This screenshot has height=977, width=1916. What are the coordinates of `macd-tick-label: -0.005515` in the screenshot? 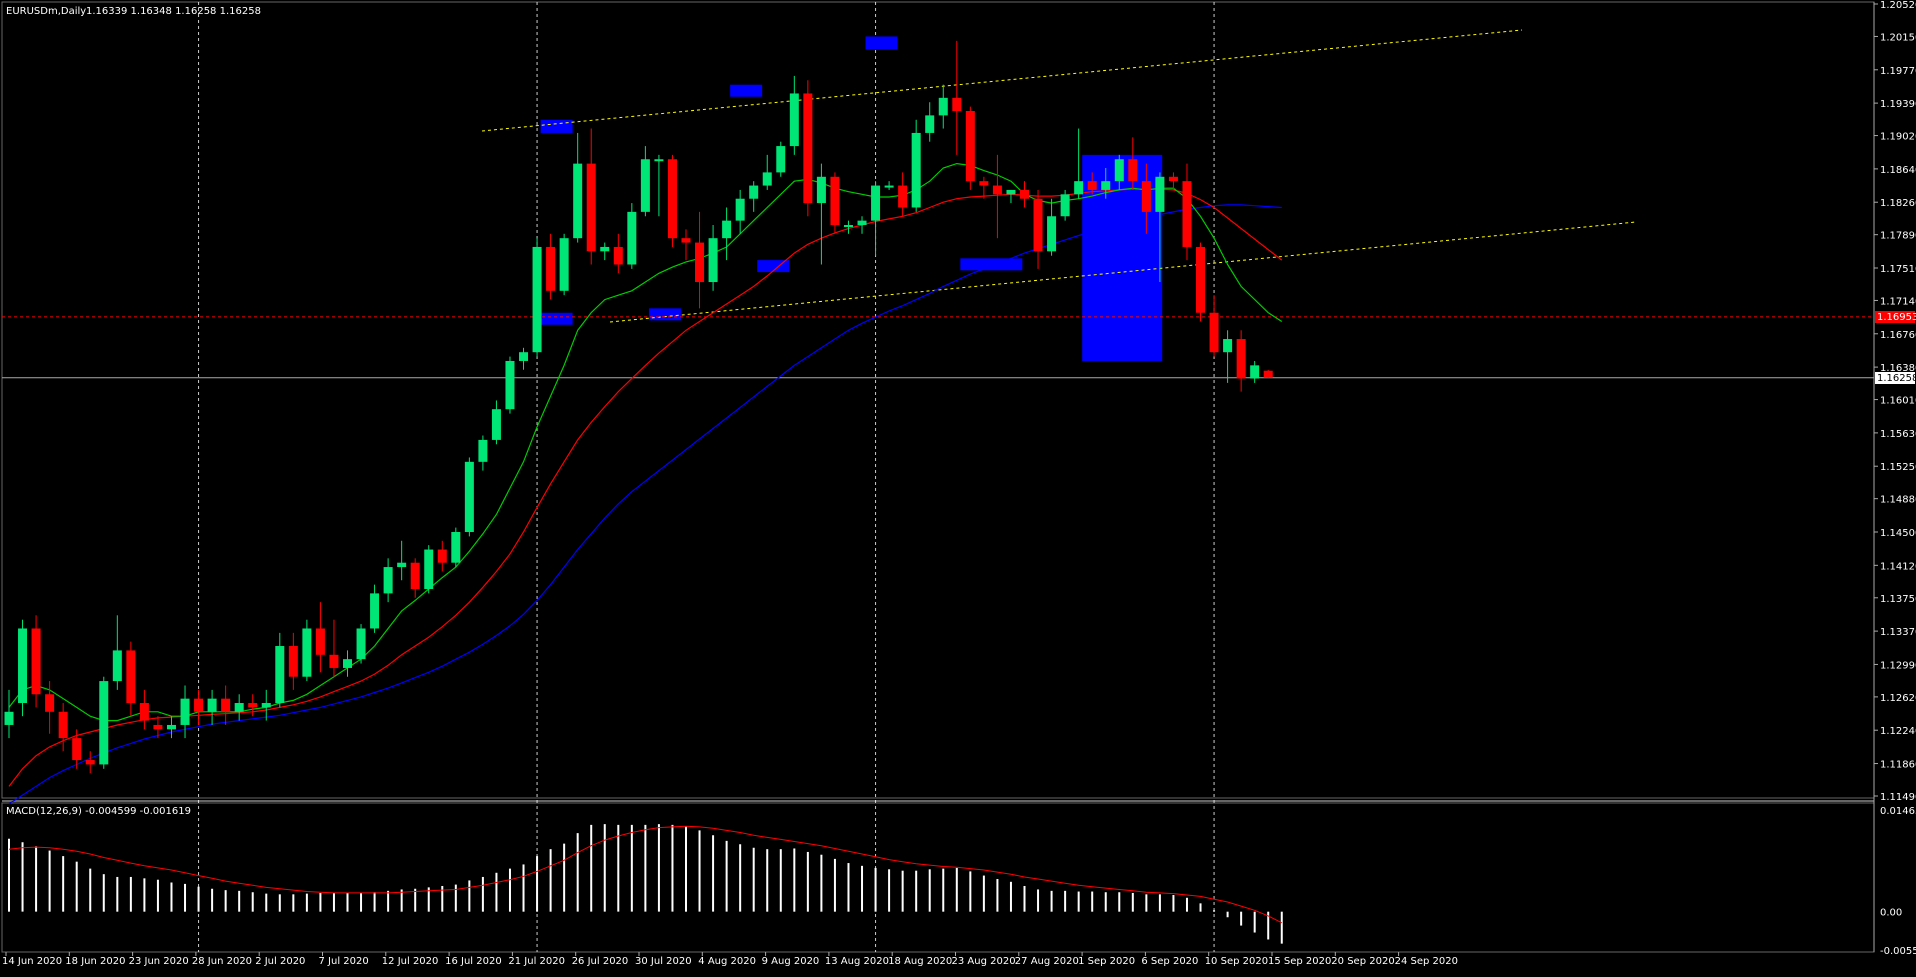 It's located at (1898, 951).